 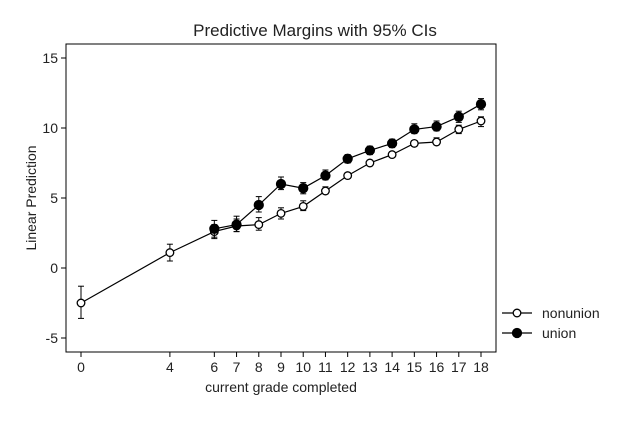 I want to click on series-union, so click(x=348, y=168).